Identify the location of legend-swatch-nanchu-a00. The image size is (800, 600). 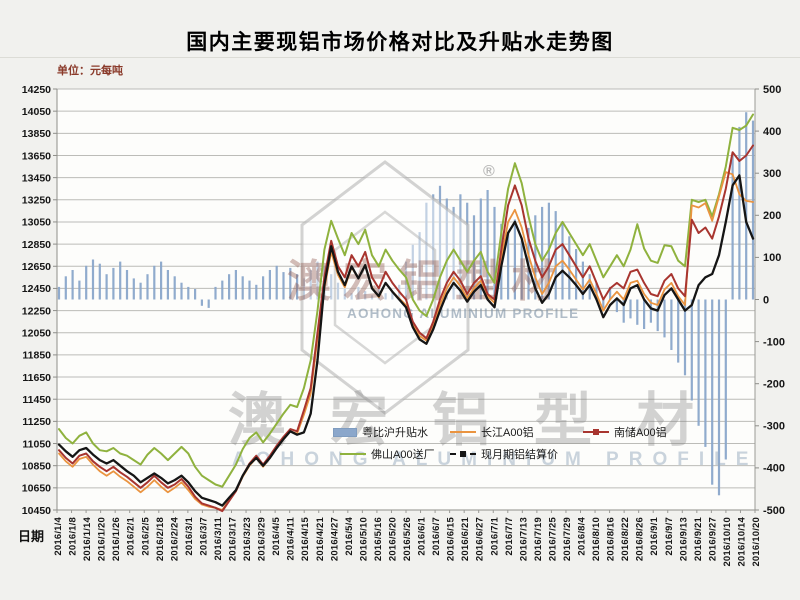
(596, 432).